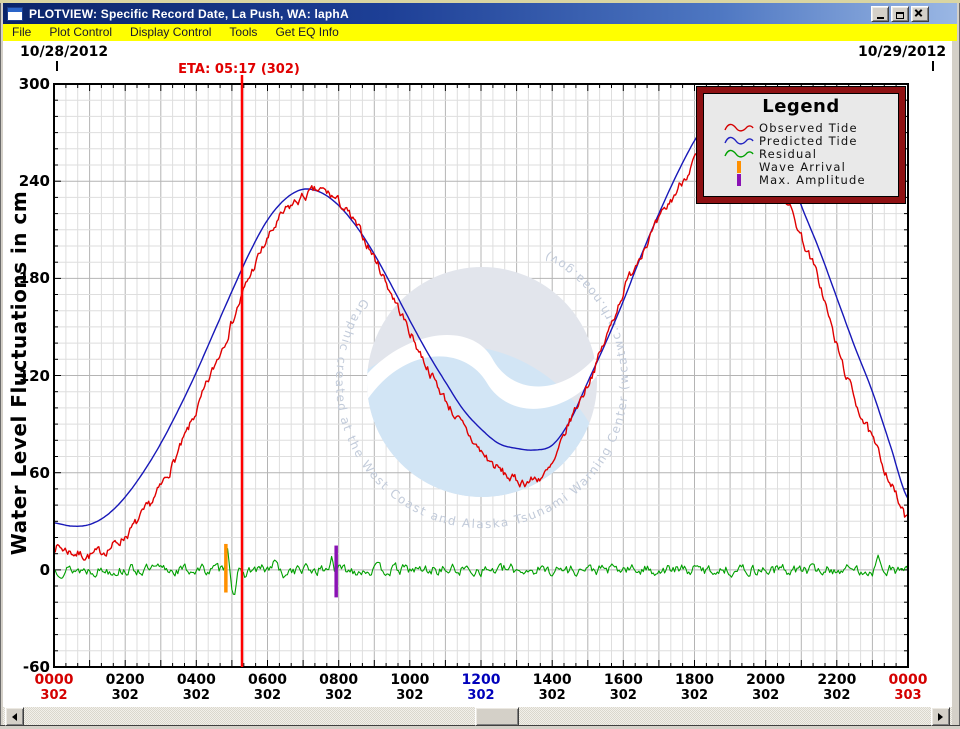 Image resolution: width=960 pixels, height=729 pixels. I want to click on y-tick-label: 0, so click(44, 569).